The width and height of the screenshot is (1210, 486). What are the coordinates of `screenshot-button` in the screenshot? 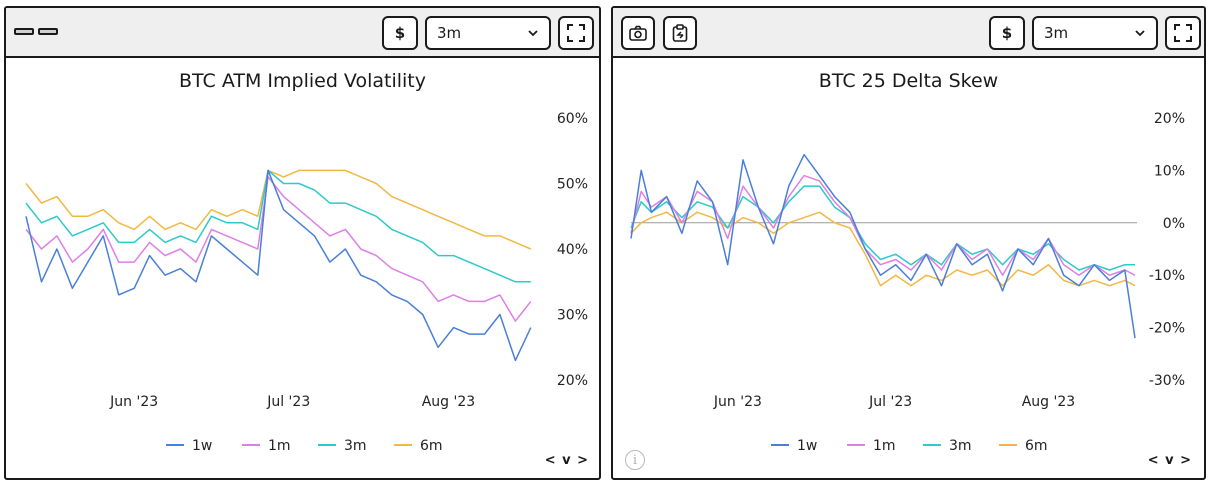 It's located at (638, 33).